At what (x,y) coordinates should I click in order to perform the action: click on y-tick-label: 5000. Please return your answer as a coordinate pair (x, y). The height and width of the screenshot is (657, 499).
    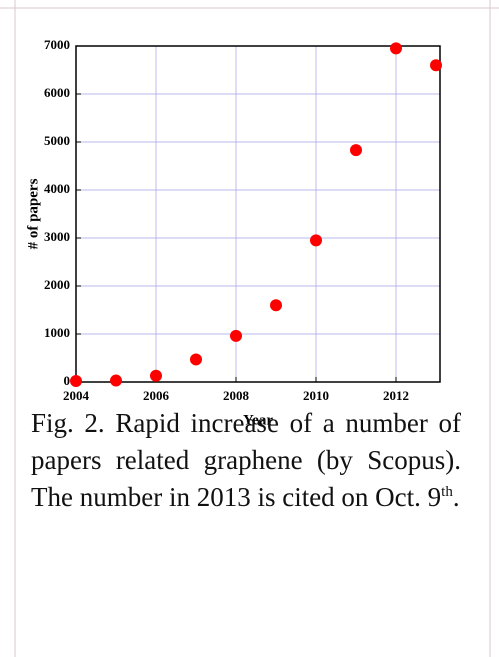
    Looking at the image, I should click on (57, 140).